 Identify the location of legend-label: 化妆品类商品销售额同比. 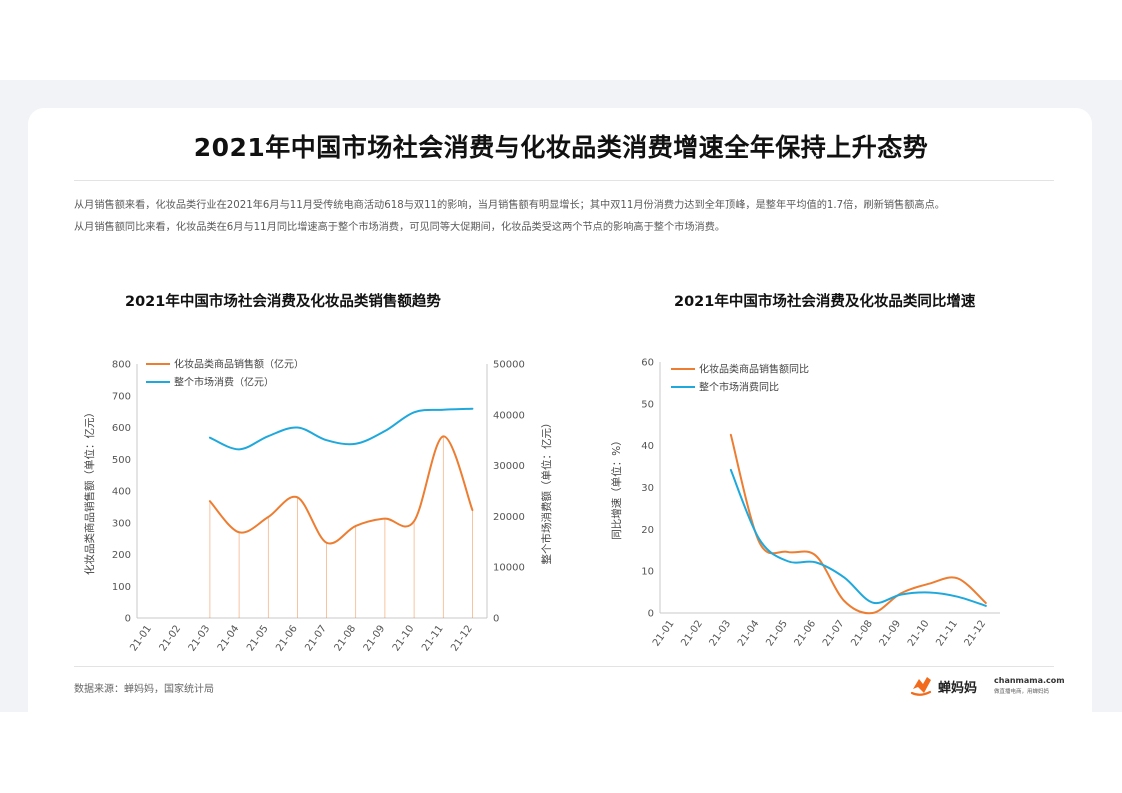
(754, 369).